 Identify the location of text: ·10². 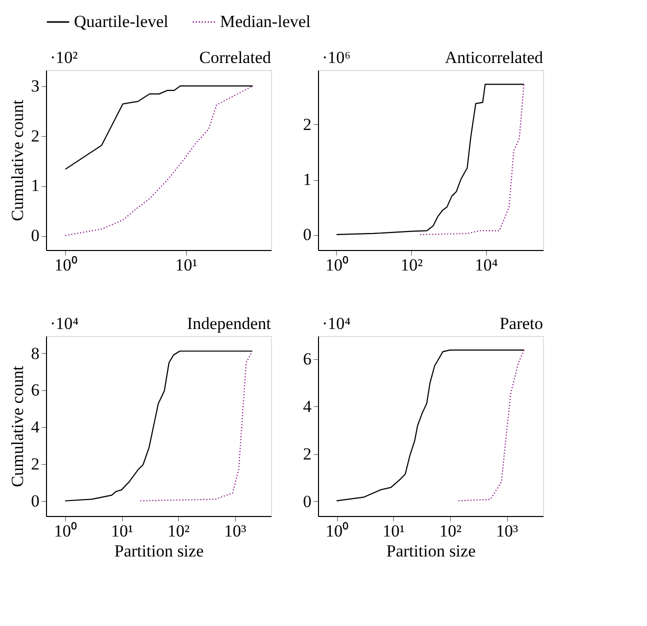
(64, 57).